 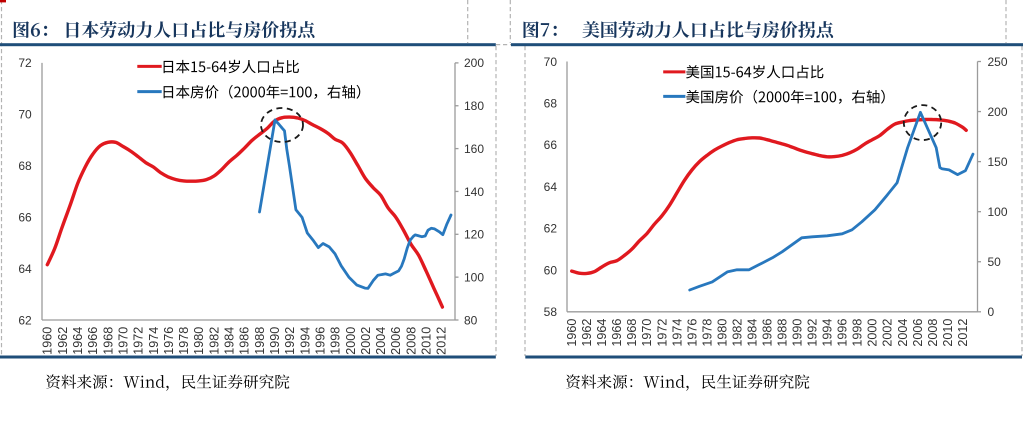 I want to click on svg-text: 72, so click(x=25, y=63).